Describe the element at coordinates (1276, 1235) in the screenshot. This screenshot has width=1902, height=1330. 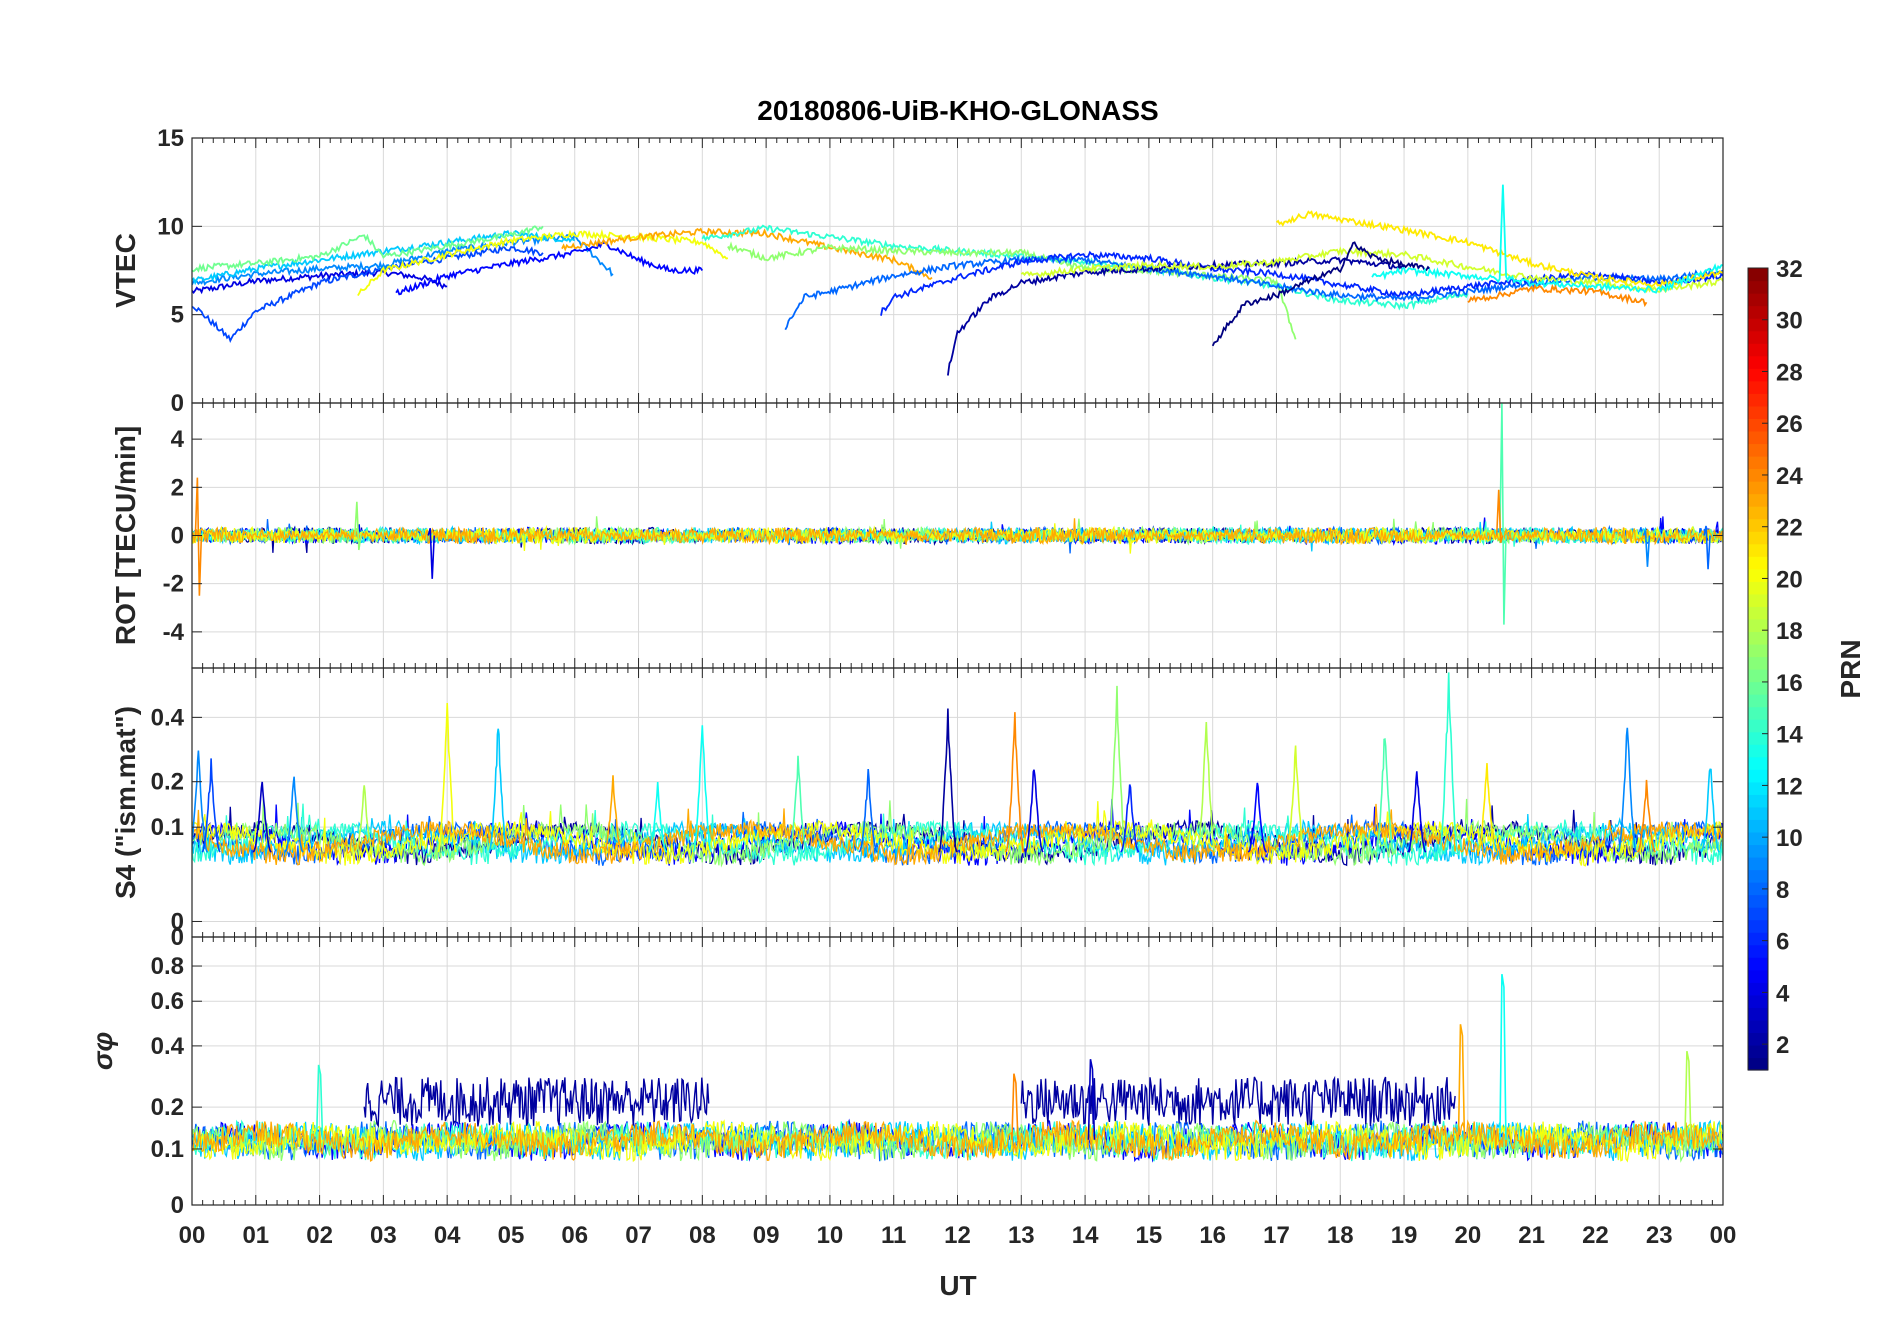
I see `x-tick-label: 17` at that location.